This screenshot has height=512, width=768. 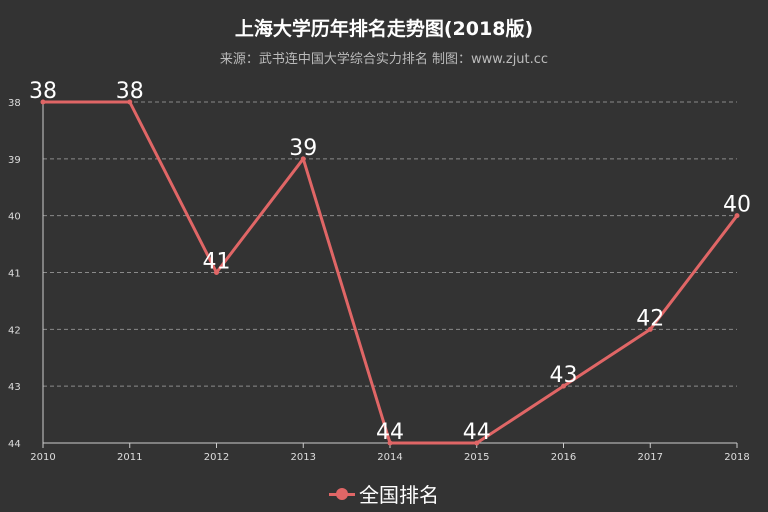 What do you see at coordinates (384, 59) in the screenshot?
I see `chart-subtitle: 来源：武书连中国大学综合实力排名 制图：www.zjut.cc` at bounding box center [384, 59].